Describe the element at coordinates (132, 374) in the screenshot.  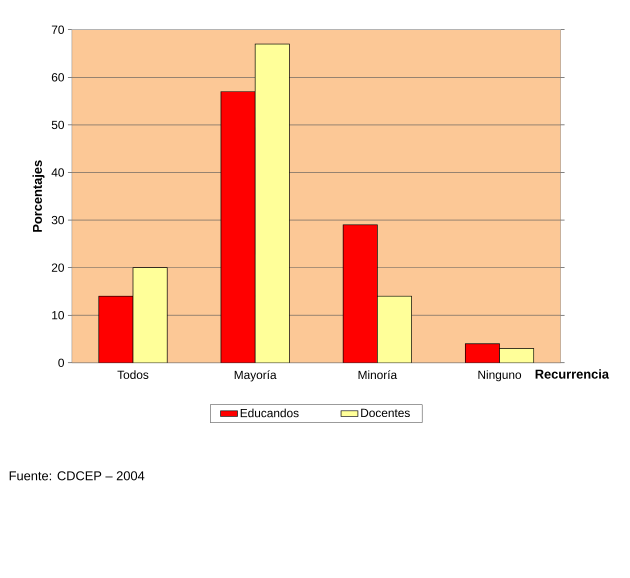
I see `x-tick-label: Todos` at that location.